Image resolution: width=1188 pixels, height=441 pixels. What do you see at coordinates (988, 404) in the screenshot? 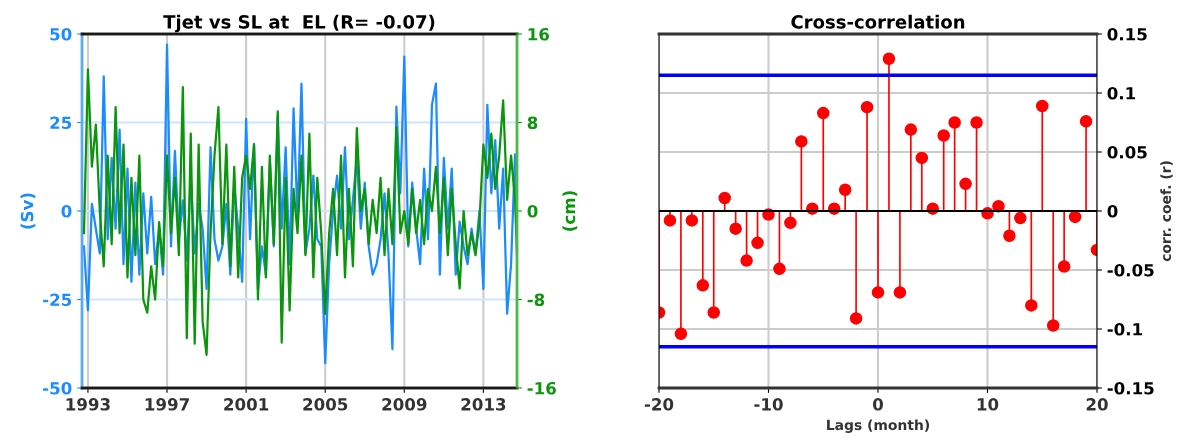
I see `x-tick-label: 10` at bounding box center [988, 404].